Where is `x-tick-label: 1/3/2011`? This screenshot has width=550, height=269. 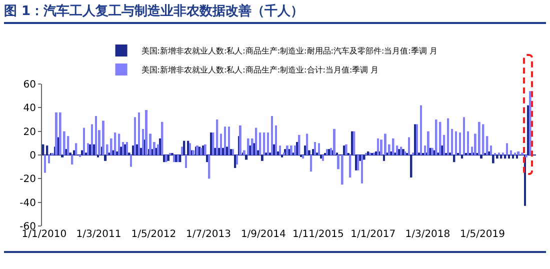
x-tick-label: 1/3/2011 is located at coordinates (99, 234).